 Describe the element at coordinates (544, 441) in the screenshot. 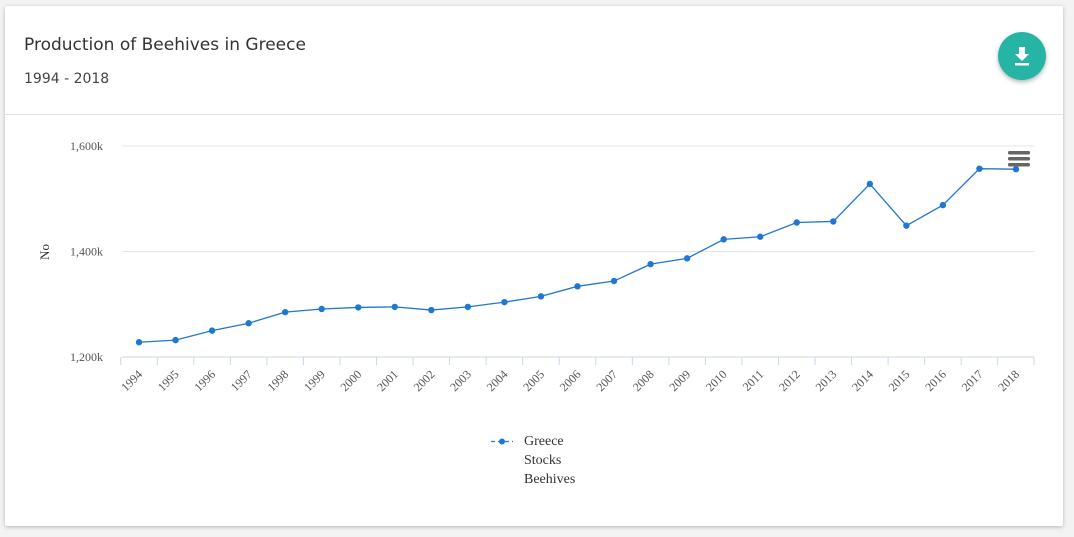

I see `legend-label-line-1: Greece` at that location.